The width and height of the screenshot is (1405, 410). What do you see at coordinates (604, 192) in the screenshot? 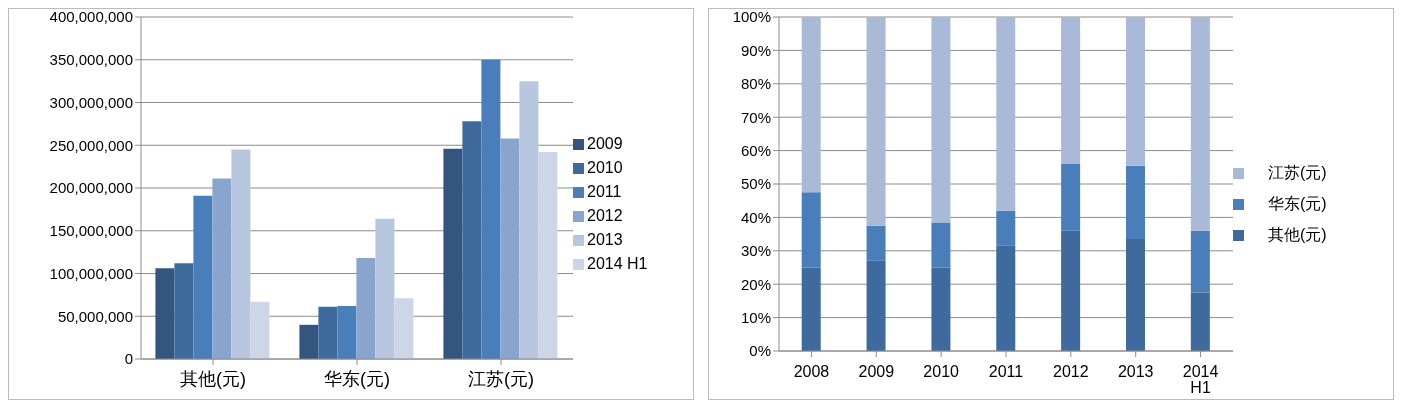
I see `legend-label: 2011` at bounding box center [604, 192].